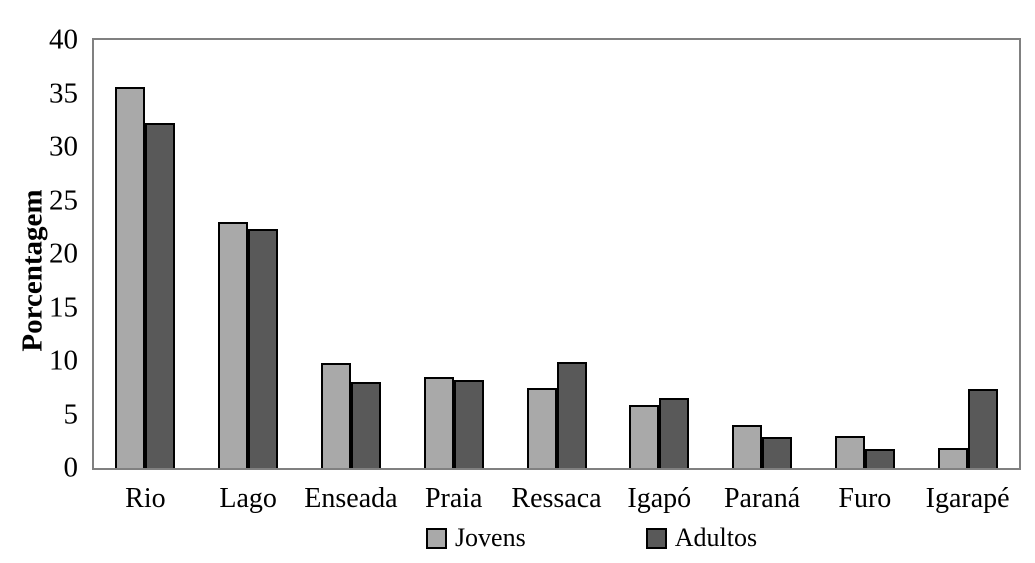  I want to click on x-tick-enseada: Enseada, so click(351, 498).